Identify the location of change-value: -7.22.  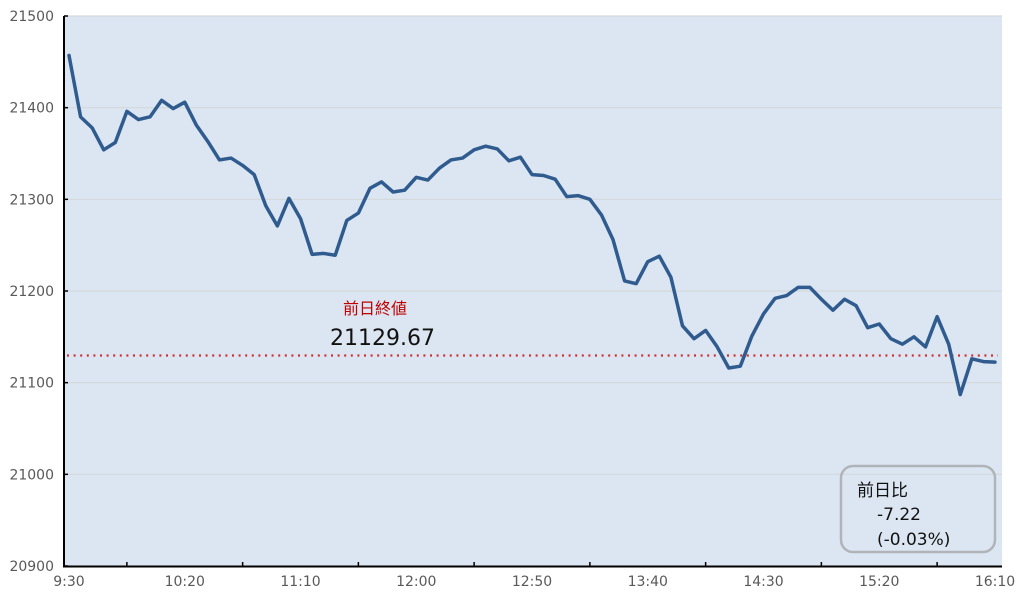
(899, 515).